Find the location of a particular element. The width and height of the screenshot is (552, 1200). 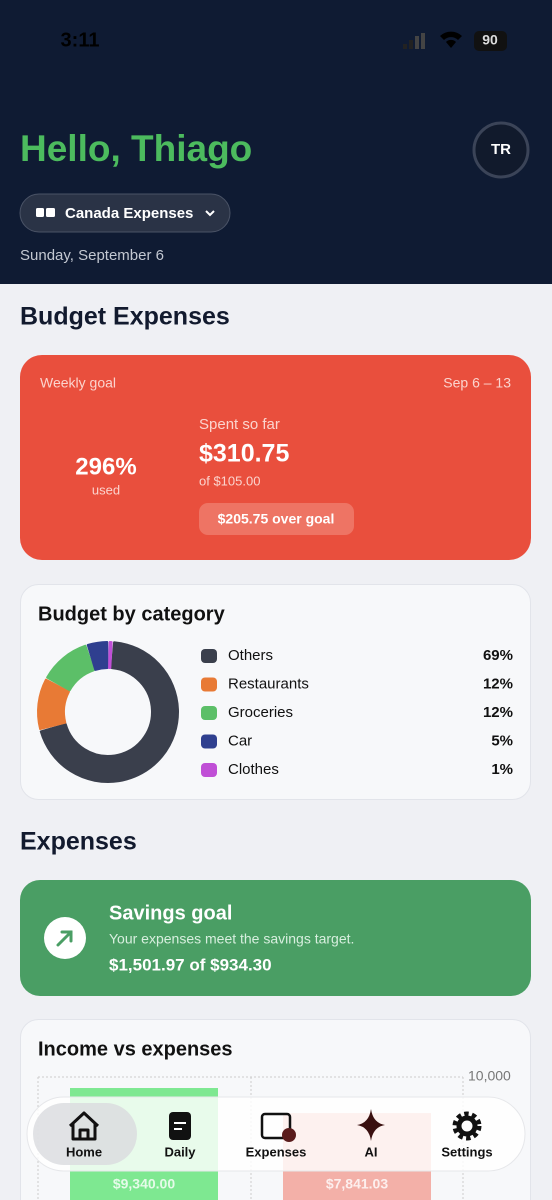

arrow-icon is located at coordinates (64, 938).